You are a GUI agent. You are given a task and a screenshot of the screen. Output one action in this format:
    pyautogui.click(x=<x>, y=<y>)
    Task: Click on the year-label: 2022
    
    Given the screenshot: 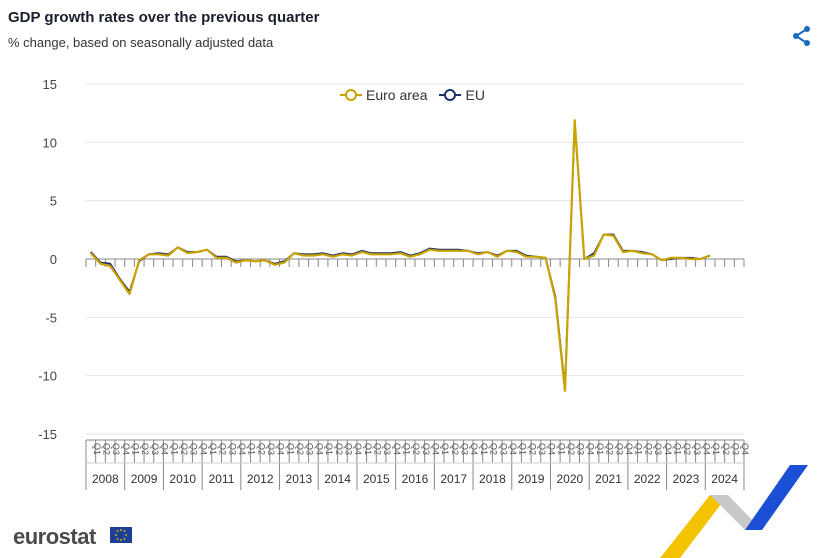 What is the action you would take?
    pyautogui.click(x=647, y=479)
    